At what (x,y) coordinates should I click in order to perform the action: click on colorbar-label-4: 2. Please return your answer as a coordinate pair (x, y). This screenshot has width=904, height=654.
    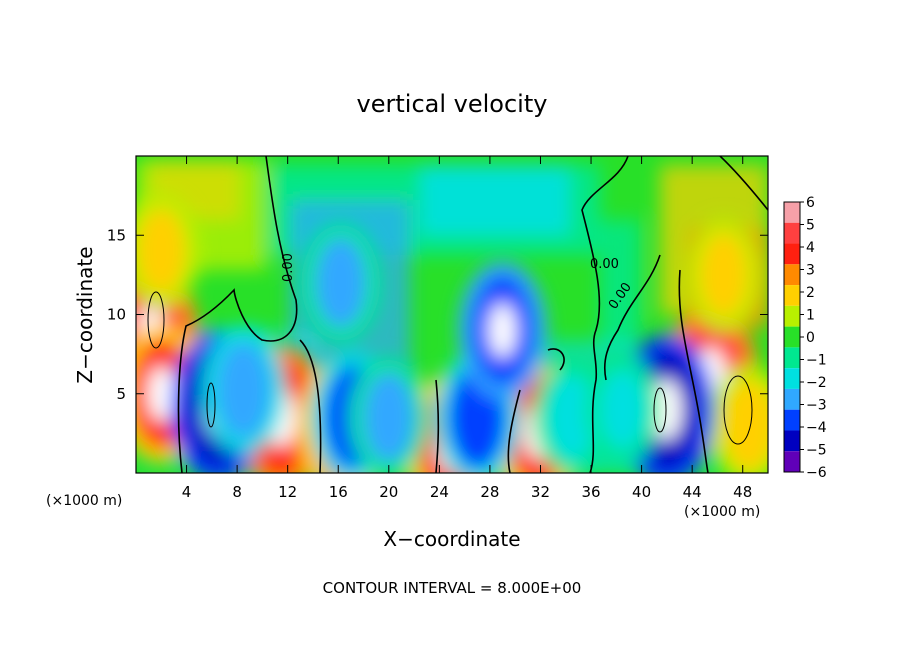
    Looking at the image, I should click on (810, 293).